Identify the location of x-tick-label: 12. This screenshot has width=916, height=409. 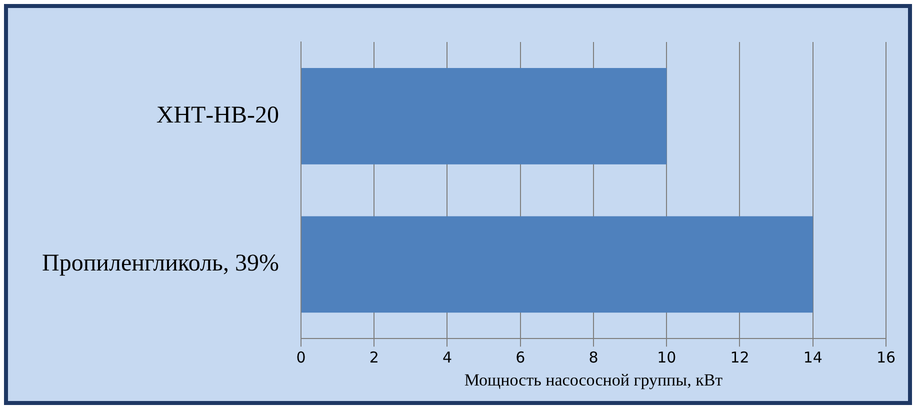
(740, 357).